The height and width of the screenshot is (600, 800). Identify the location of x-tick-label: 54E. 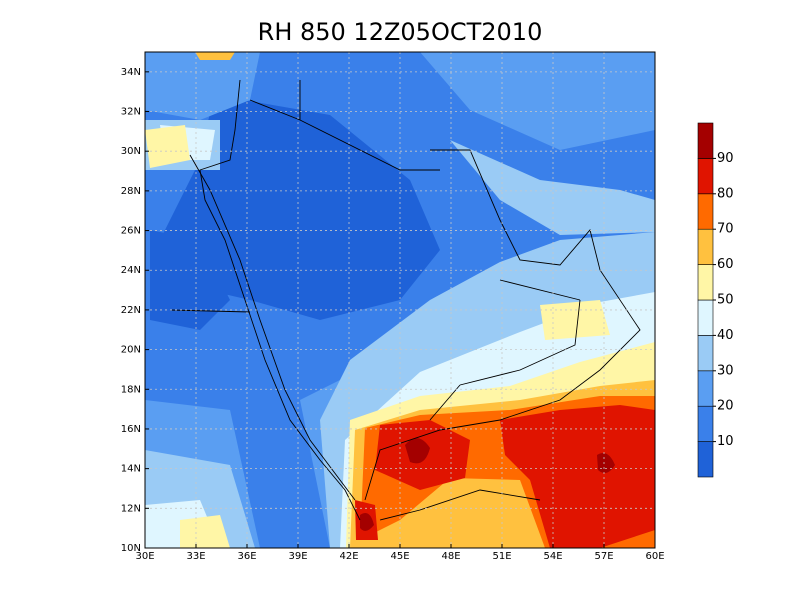
(552, 556).